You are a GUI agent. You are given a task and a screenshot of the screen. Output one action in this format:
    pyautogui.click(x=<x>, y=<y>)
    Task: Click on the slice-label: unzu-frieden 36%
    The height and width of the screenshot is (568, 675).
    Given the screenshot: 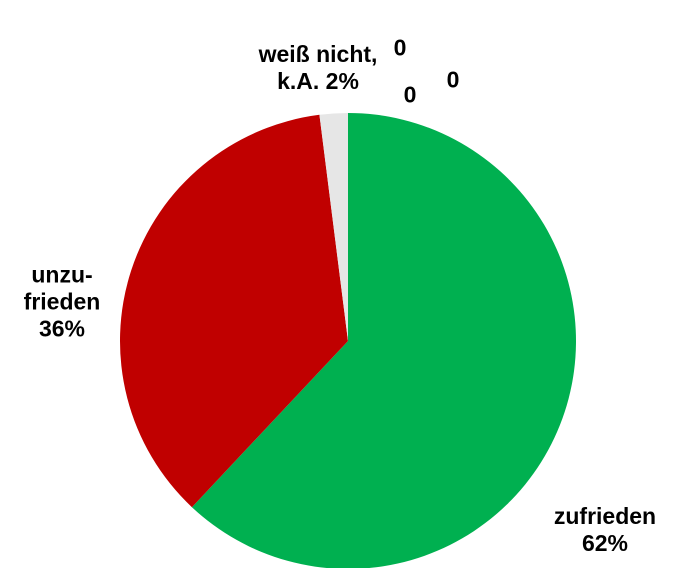 What is the action you would take?
    pyautogui.click(x=62, y=302)
    